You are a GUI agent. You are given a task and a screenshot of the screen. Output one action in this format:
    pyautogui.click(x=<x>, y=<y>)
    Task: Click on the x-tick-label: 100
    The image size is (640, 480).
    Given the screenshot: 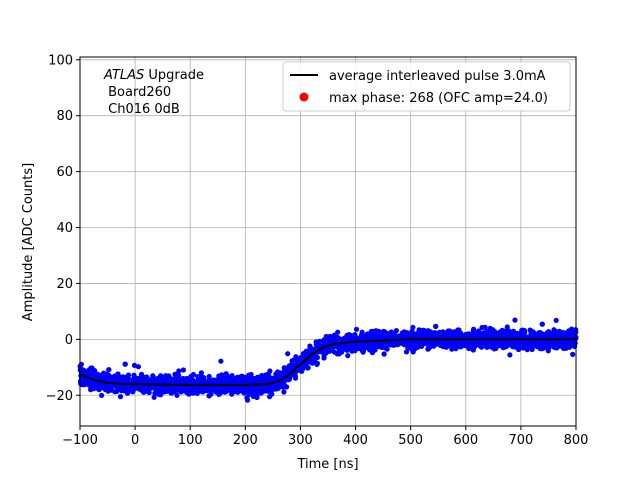 What is the action you would take?
    pyautogui.click(x=190, y=440)
    